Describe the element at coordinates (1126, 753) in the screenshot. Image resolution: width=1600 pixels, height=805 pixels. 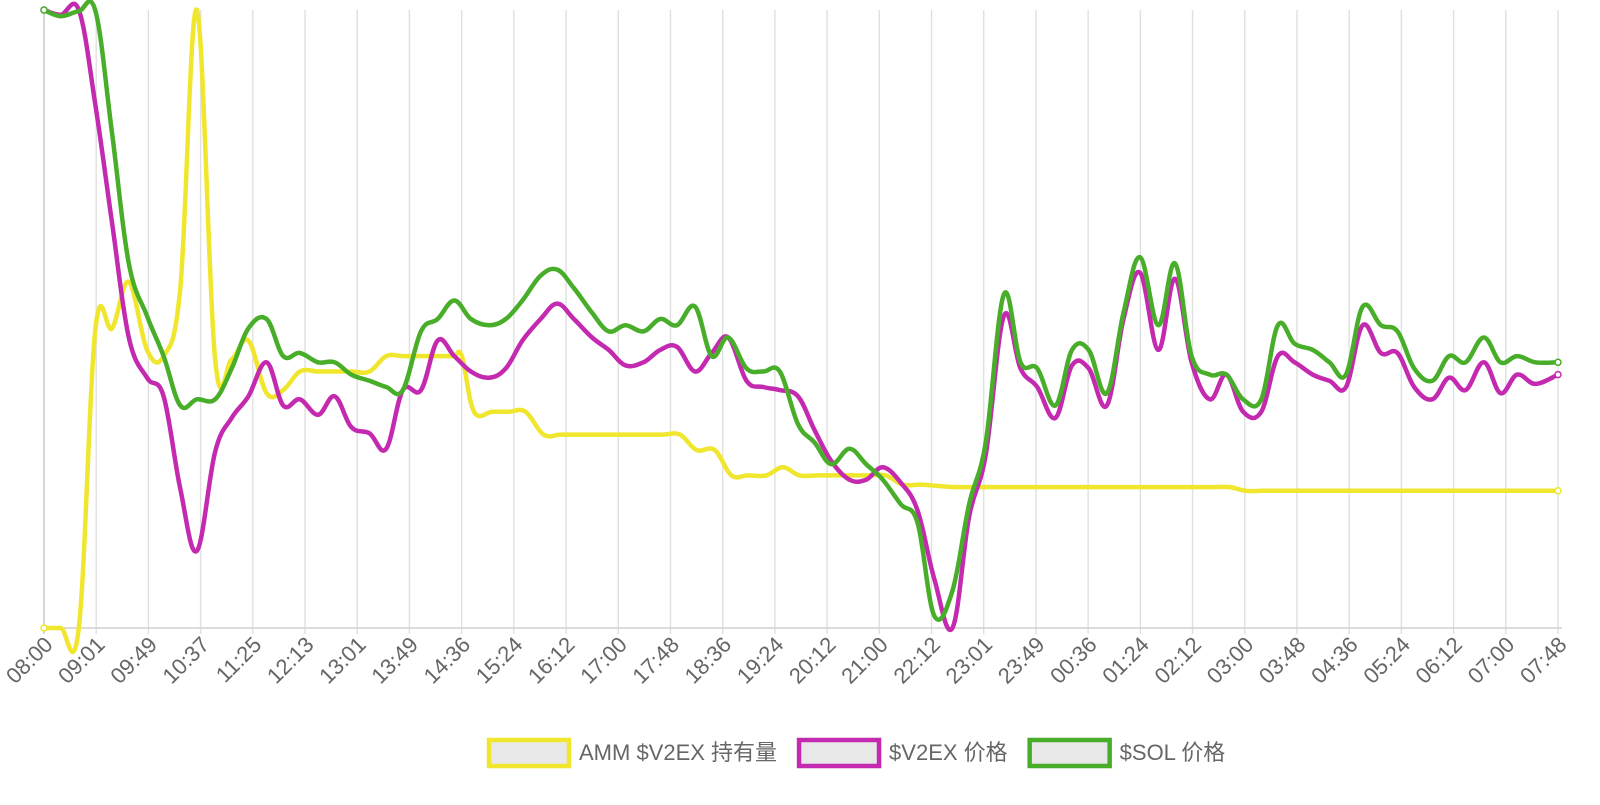
I see `legend-item: $SOL 价格` at that location.